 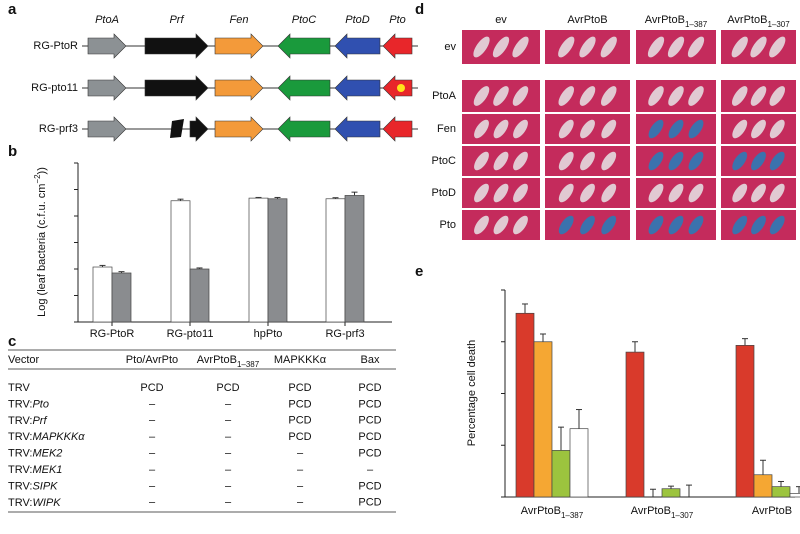 I want to click on plate-column-label-sub: 1–387, so click(x=696, y=24).